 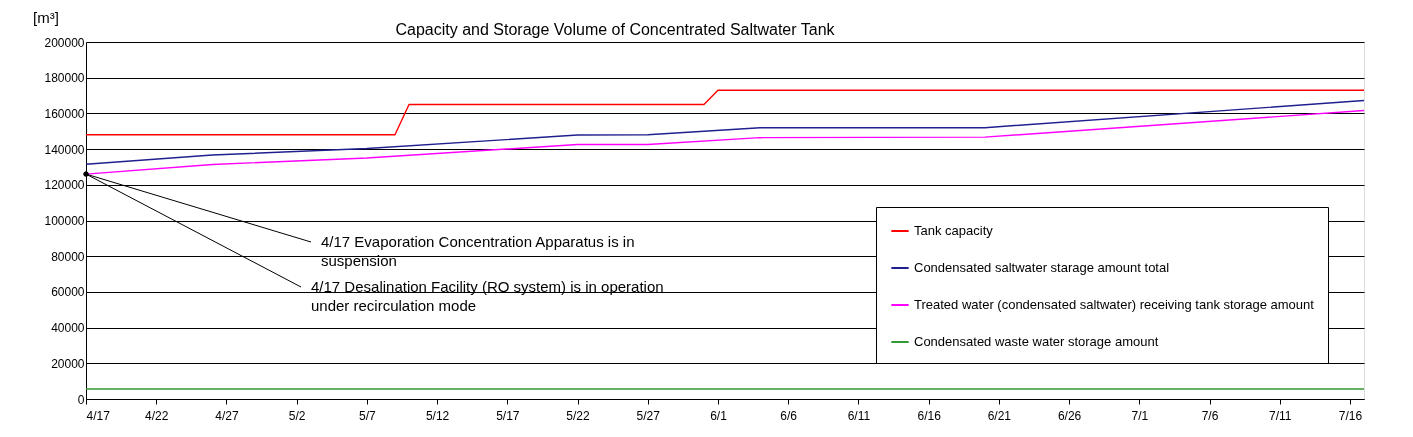 I want to click on x-tick-label: 4/17, so click(x=98, y=415).